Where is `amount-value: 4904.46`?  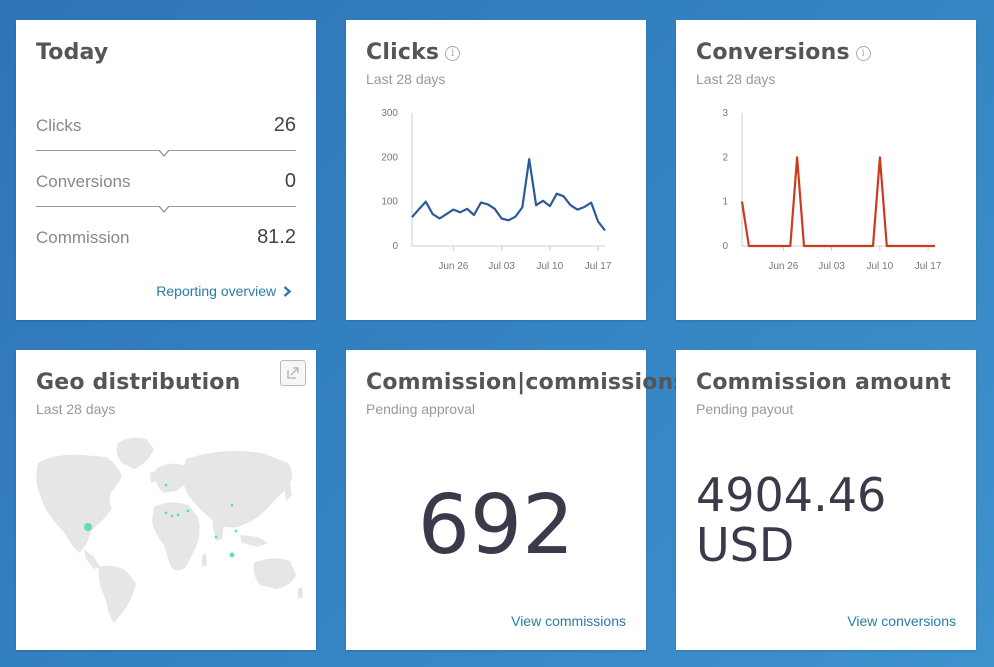
amount-value: 4904.46 is located at coordinates (791, 495).